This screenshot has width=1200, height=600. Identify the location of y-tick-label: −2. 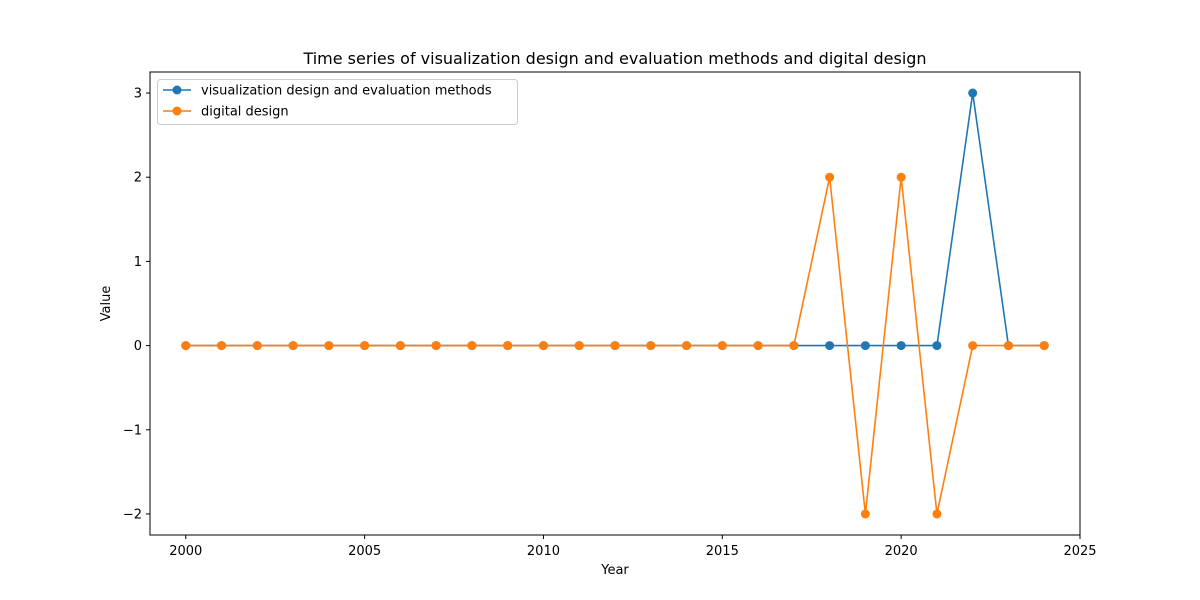
(132, 514).